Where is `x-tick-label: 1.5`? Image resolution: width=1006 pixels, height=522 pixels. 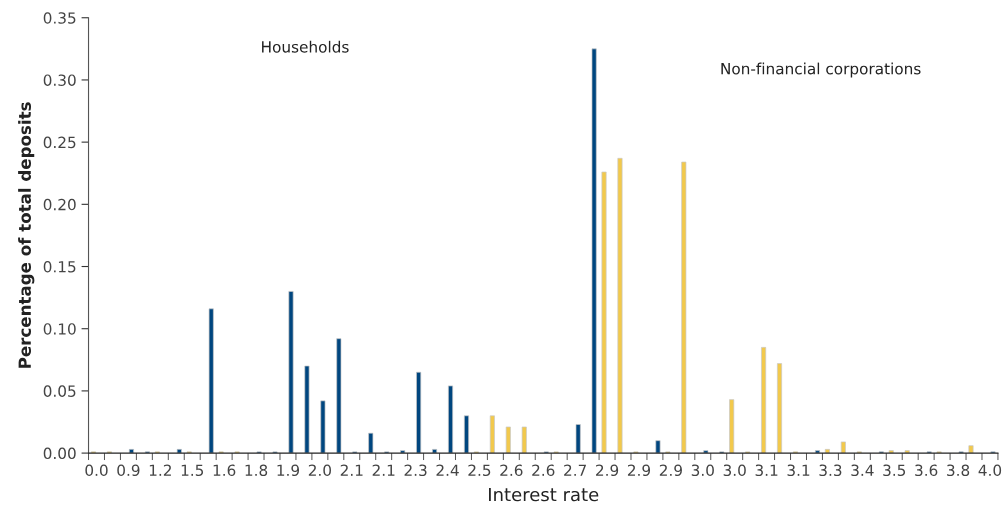 x-tick-label: 1.5 is located at coordinates (192, 470).